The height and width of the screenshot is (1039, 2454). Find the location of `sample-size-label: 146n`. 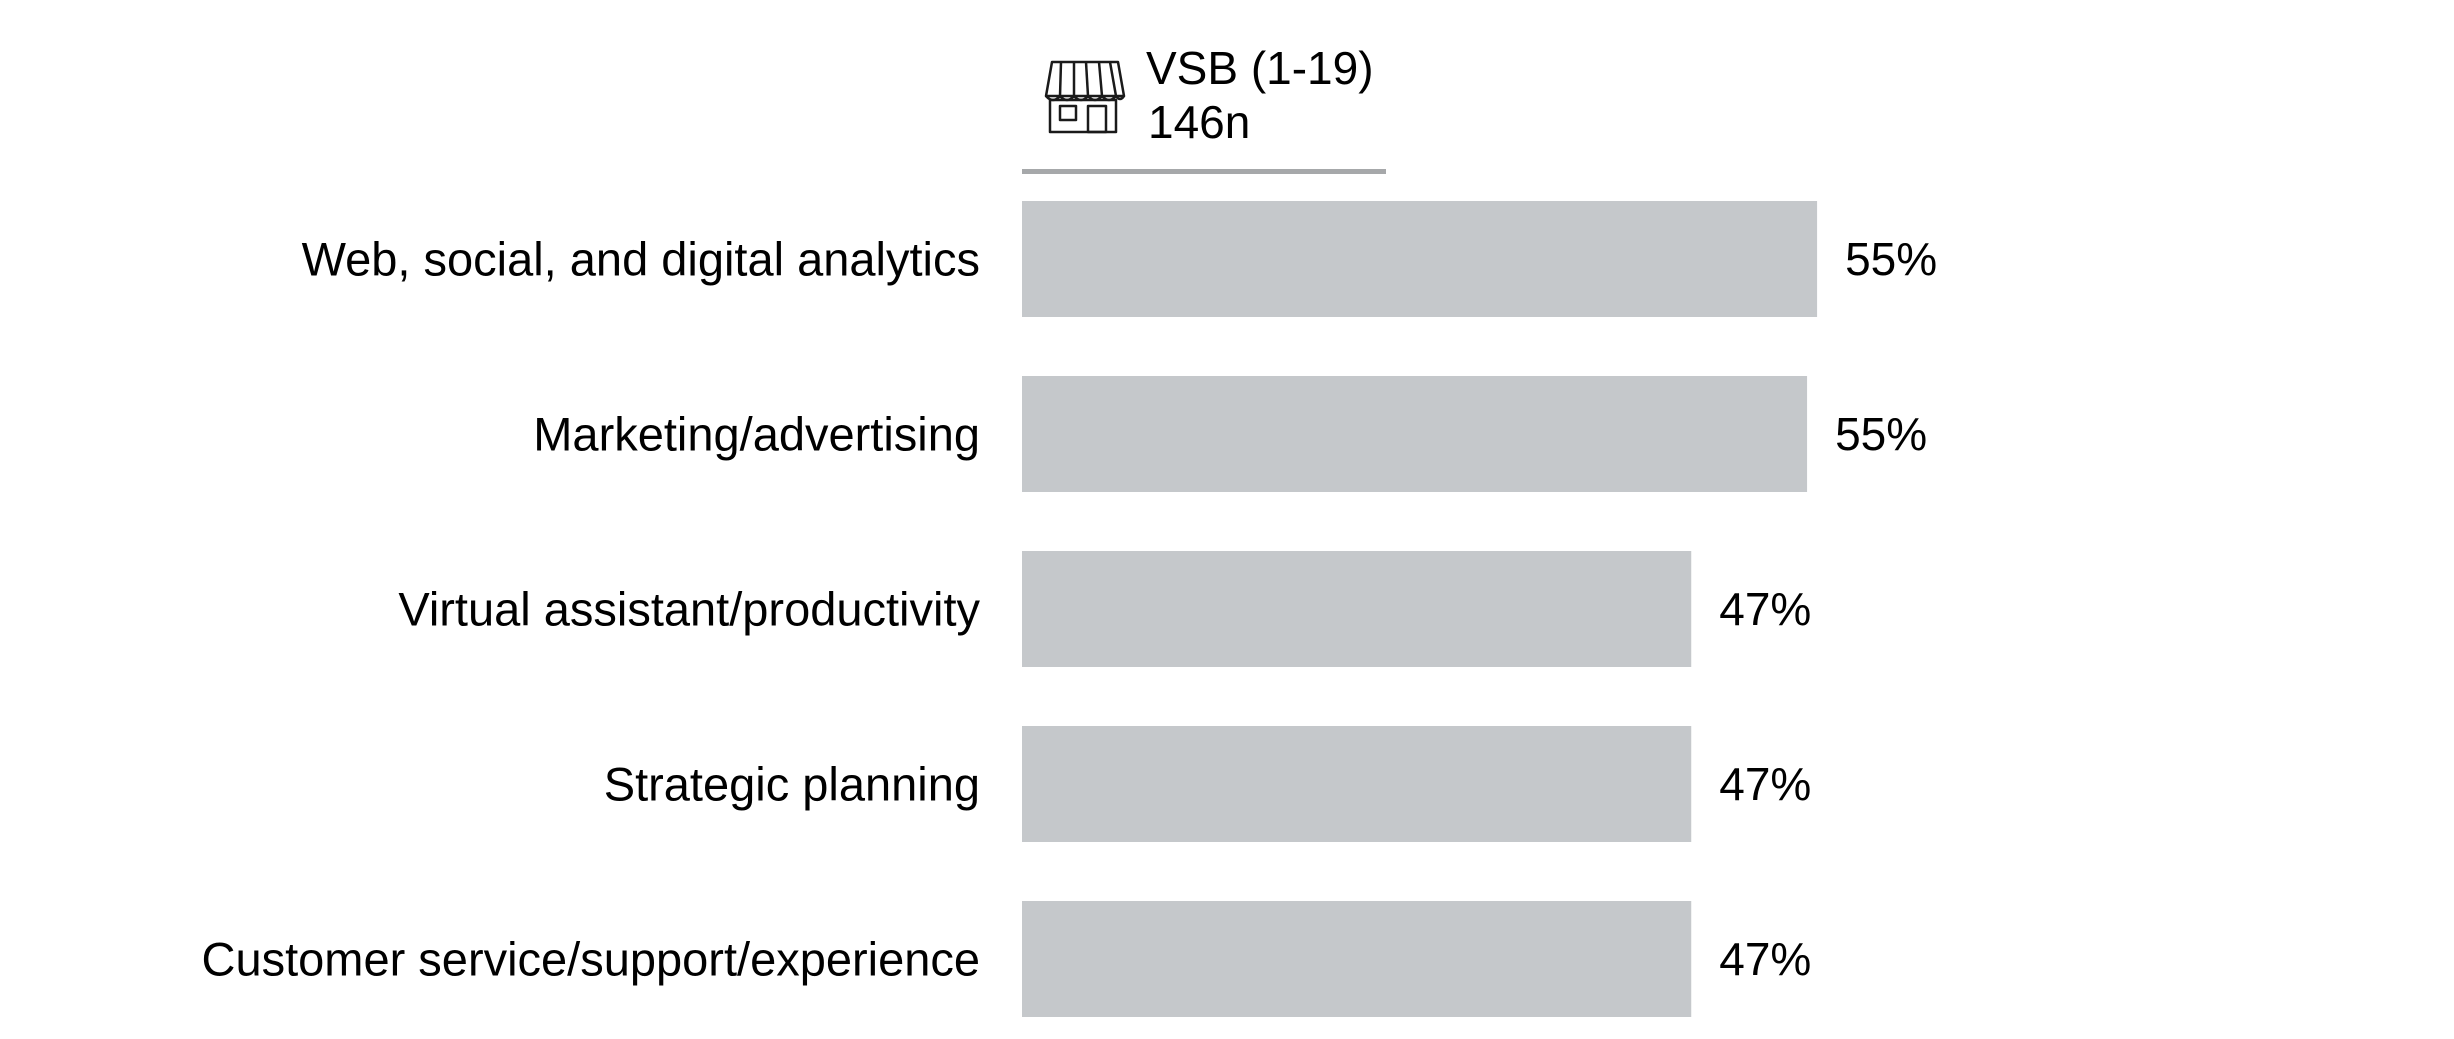

sample-size-label: 146n is located at coordinates (1199, 122).